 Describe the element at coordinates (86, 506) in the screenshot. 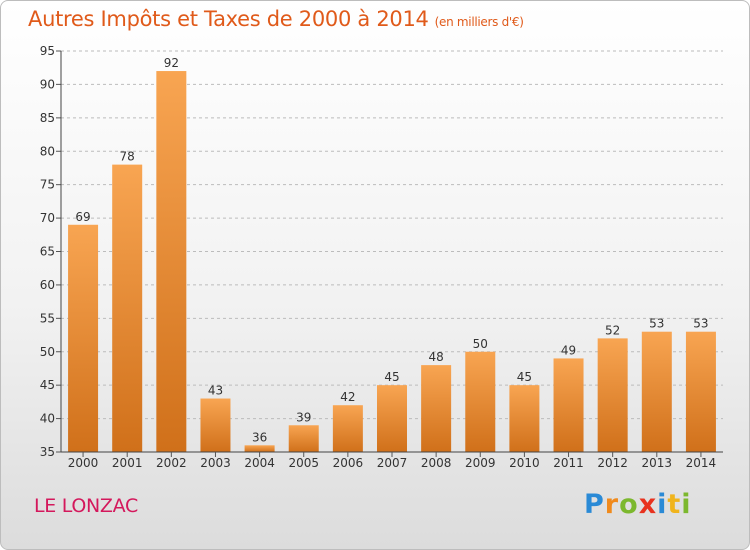

I see `place-name: LE LONZAC` at that location.